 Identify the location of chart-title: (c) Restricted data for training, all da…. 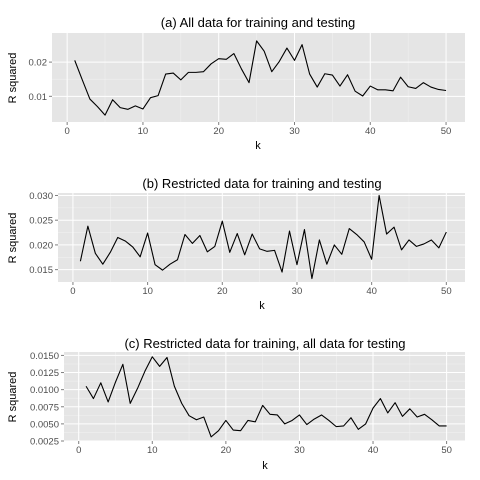
(264, 343).